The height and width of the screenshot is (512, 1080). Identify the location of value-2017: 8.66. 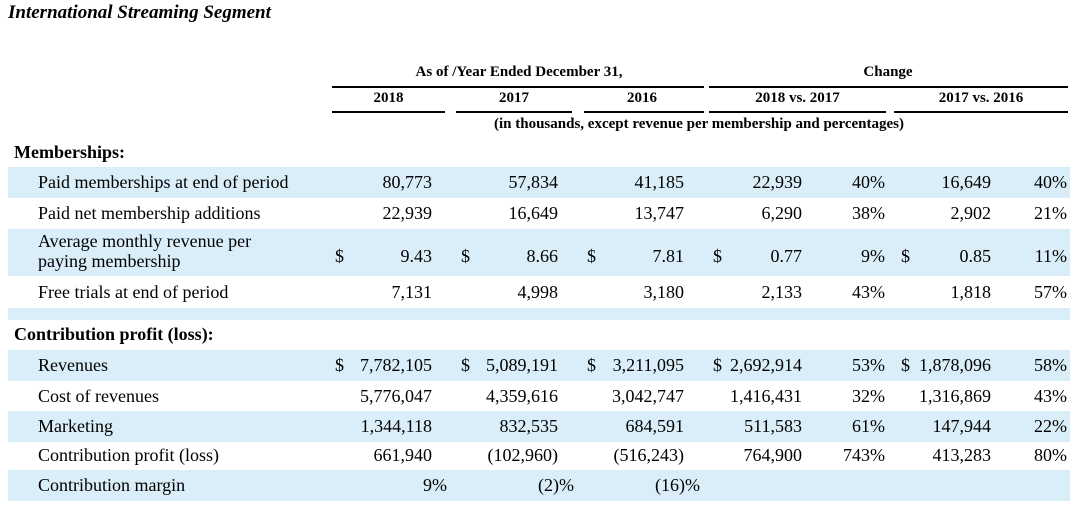
(542, 256).